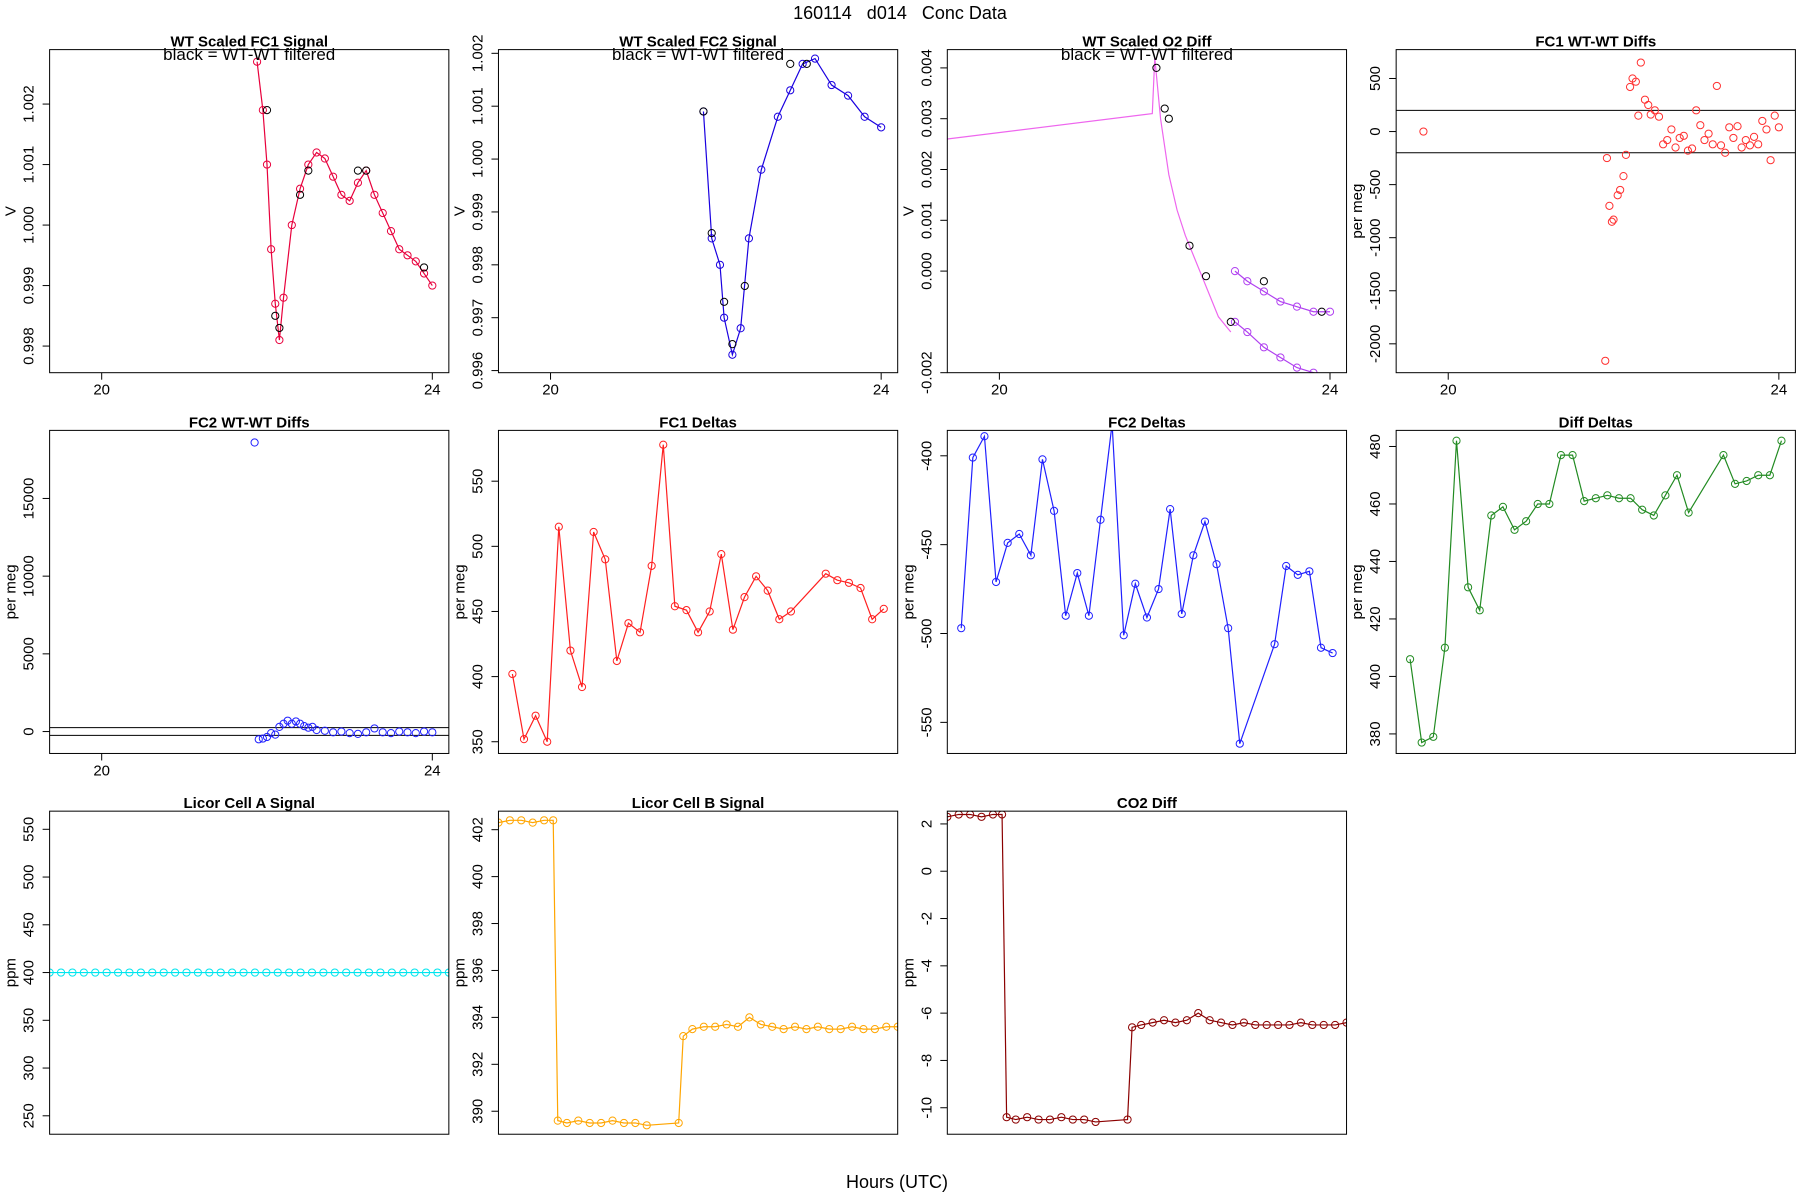  Describe the element at coordinates (1147, 803) in the screenshot. I see `panel-title: CO2 Diff` at that location.